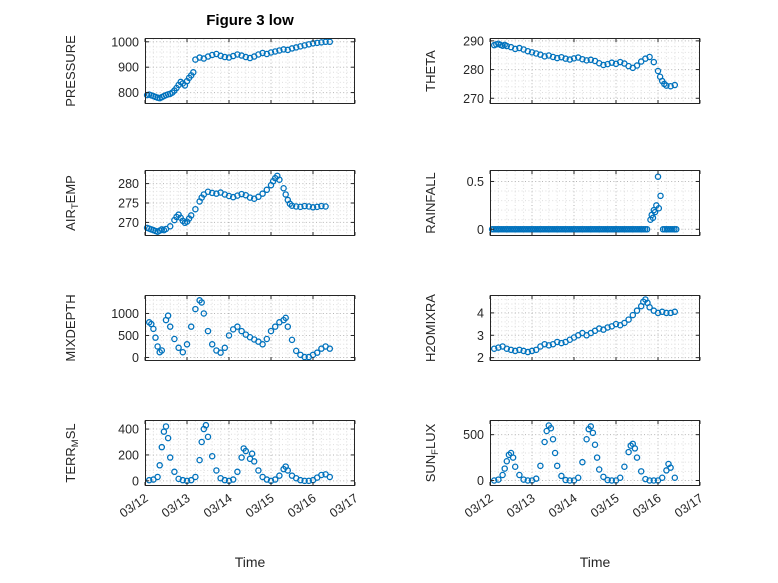 This screenshot has height=583, width=778. Describe the element at coordinates (480, 358) in the screenshot. I see `y-tick-label: 2` at that location.